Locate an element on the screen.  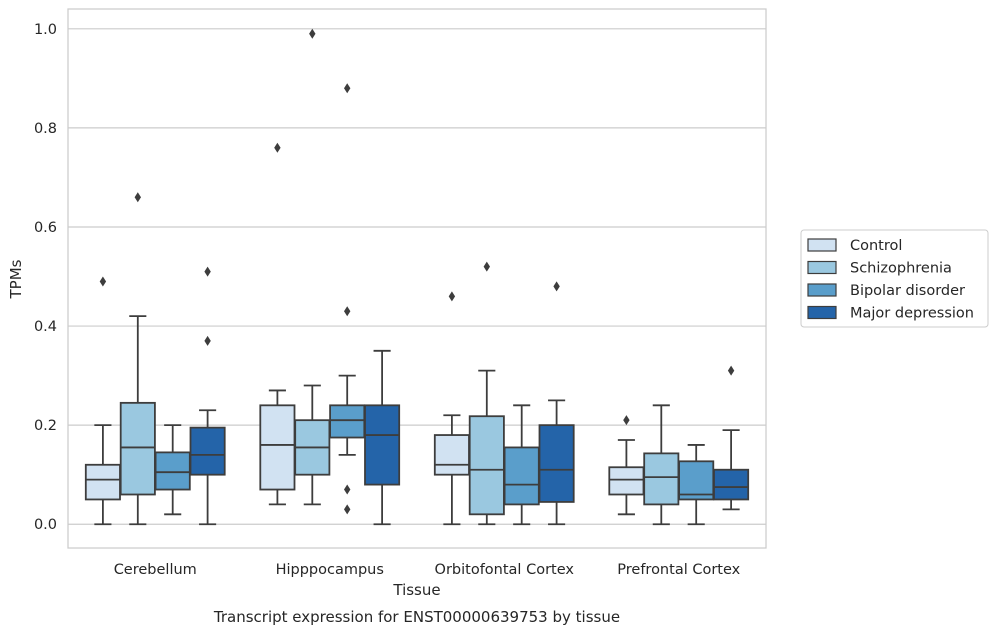
box-hipppocampus-control is located at coordinates (277, 324).